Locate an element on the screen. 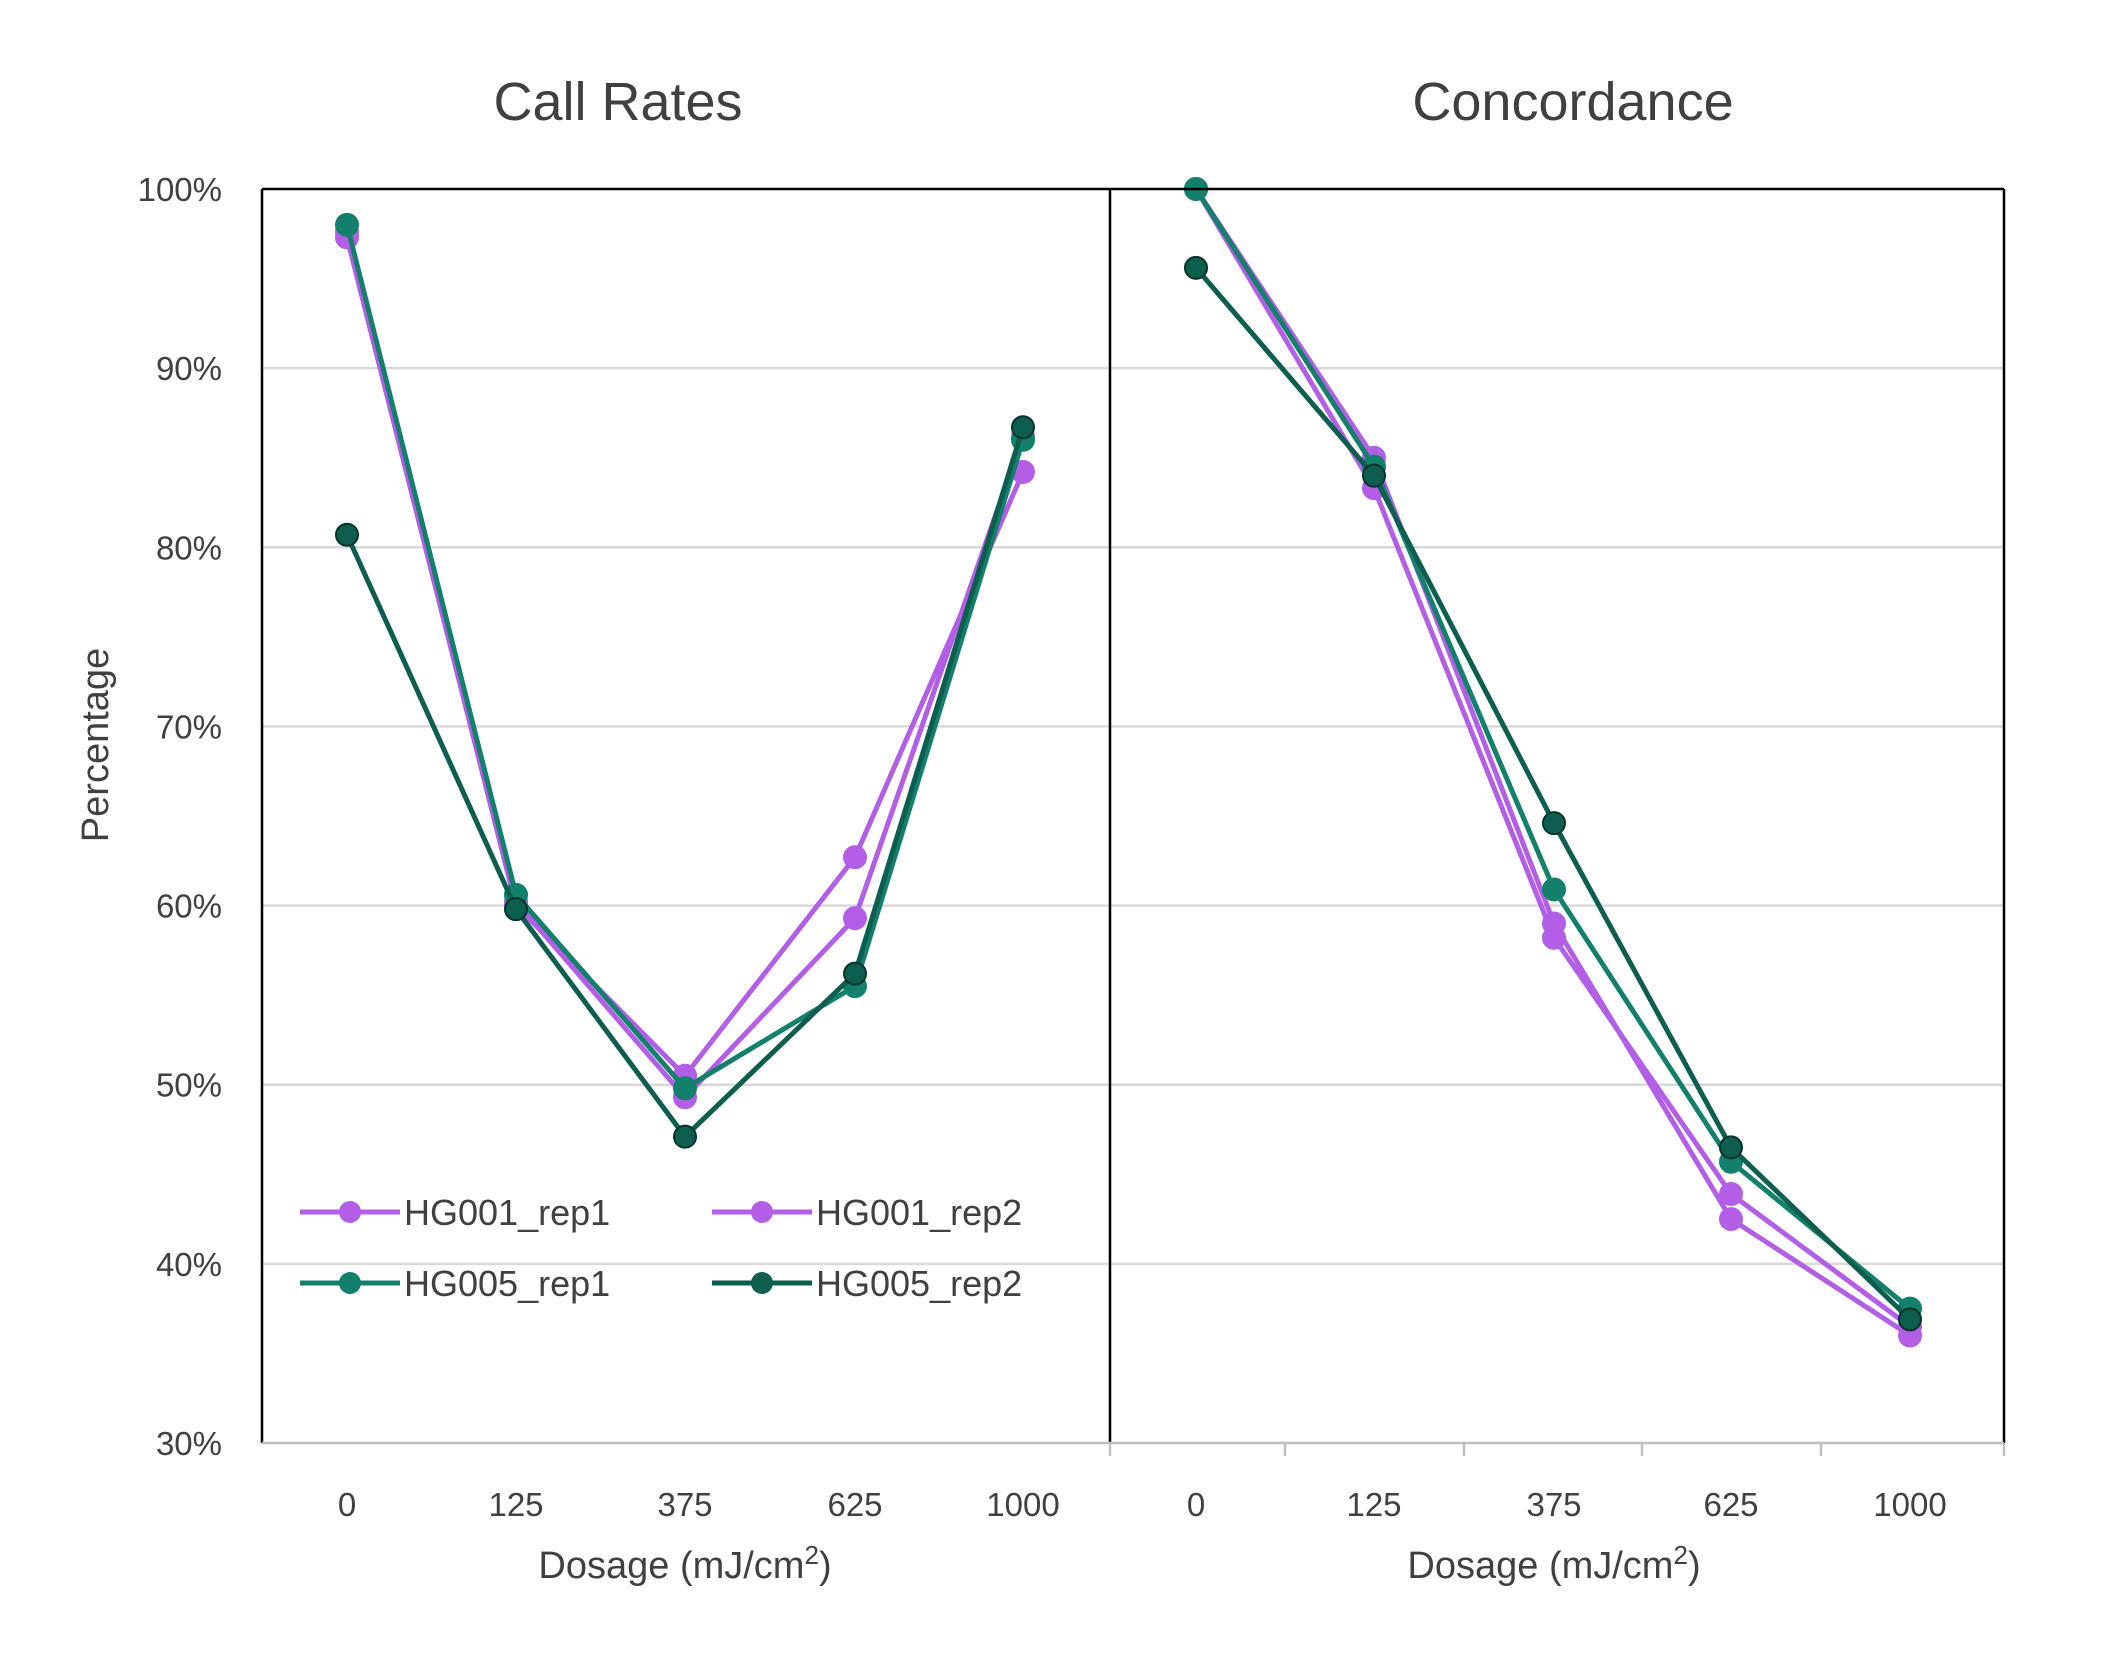  y-tick-label: 60% is located at coordinates (189, 906).